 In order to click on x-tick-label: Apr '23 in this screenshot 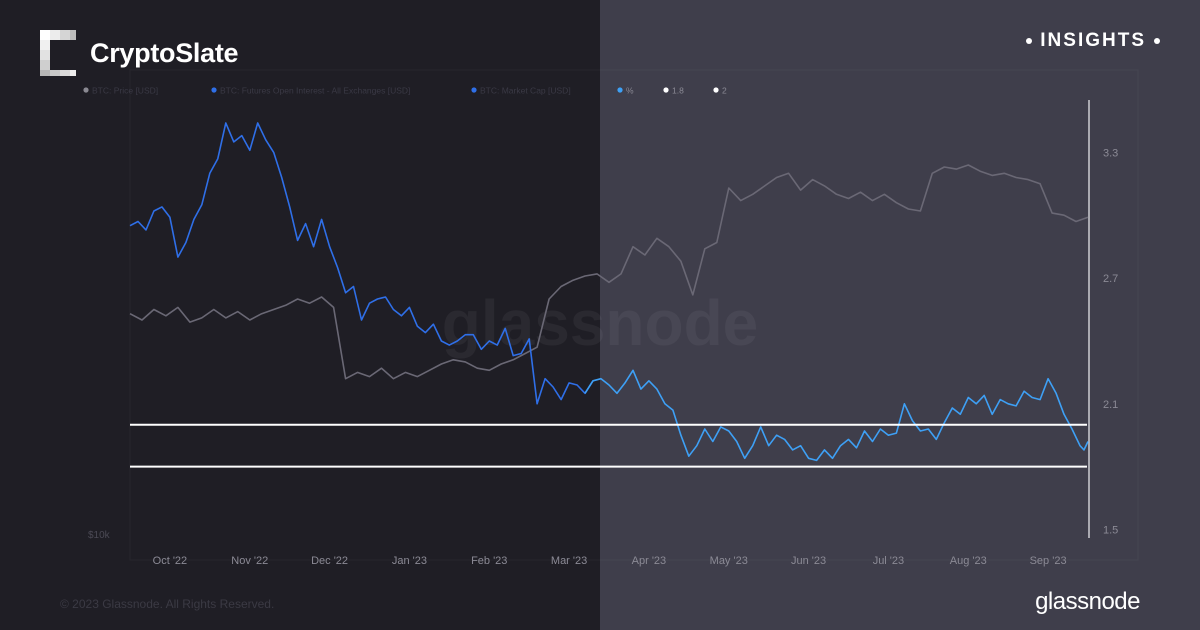, I will do `click(649, 561)`.